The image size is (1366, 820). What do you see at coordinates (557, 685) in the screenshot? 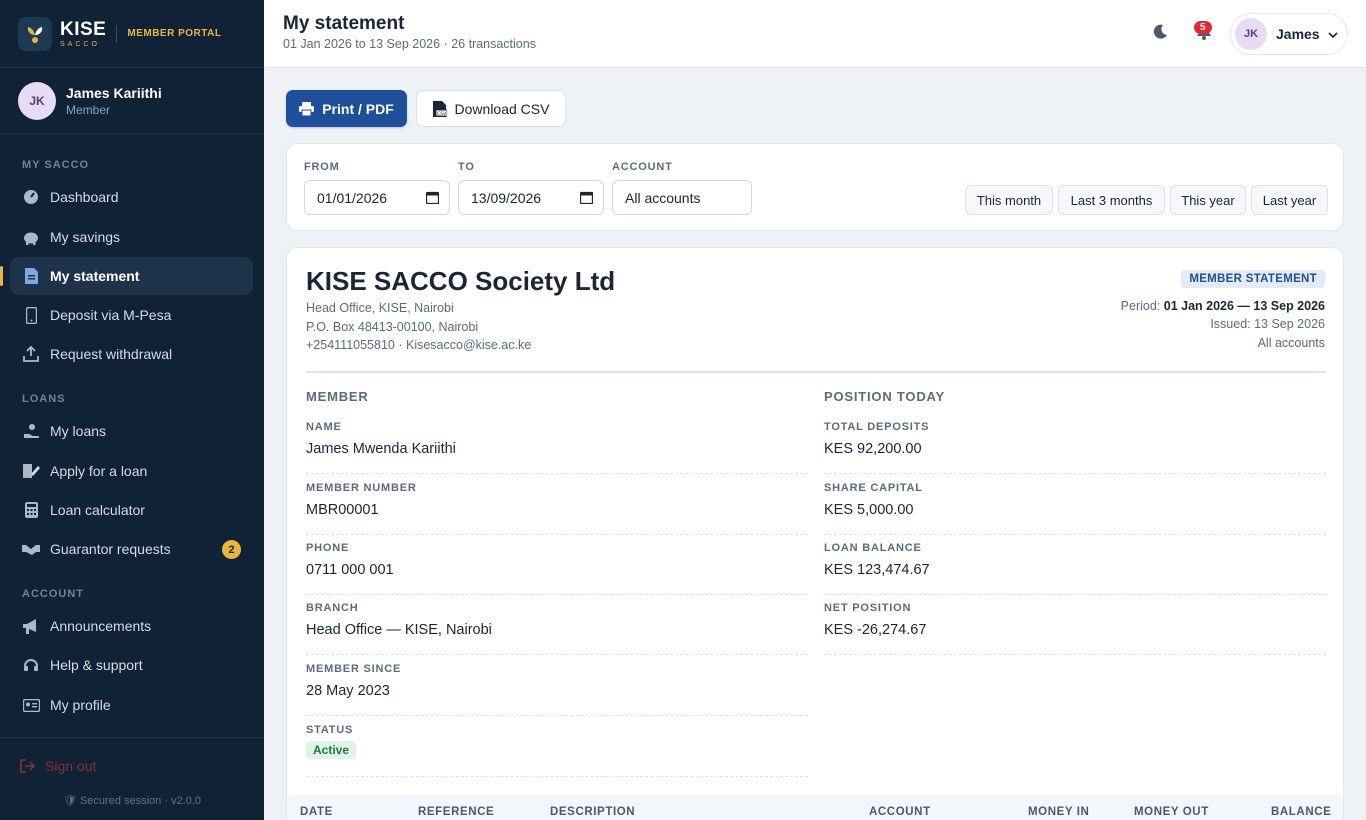
I see `member-since-field: MEMBER SINCE 28 May 2023` at bounding box center [557, 685].